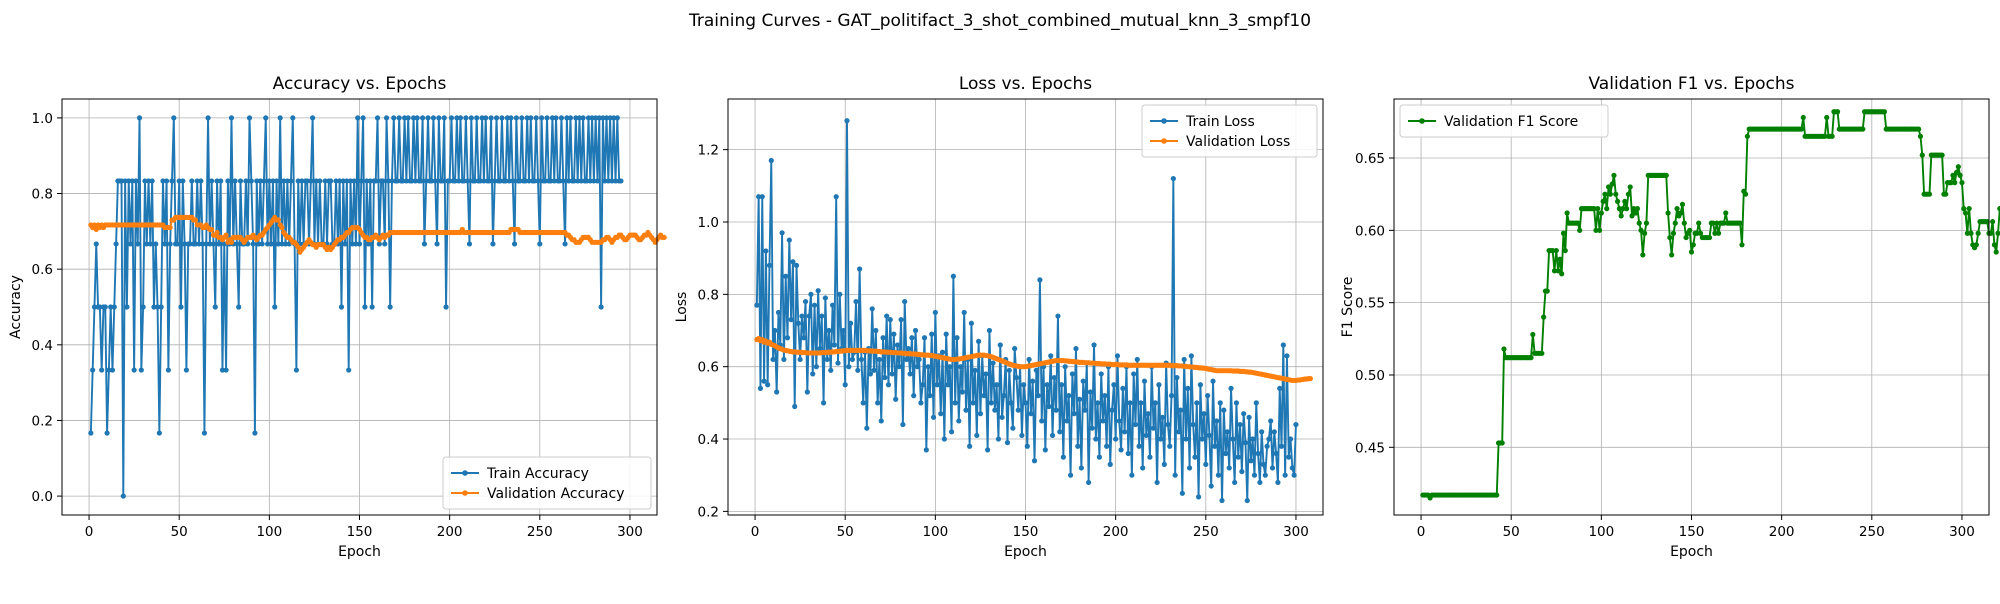 The height and width of the screenshot is (604, 2000). I want to click on x-tick-label: 100, so click(269, 532).